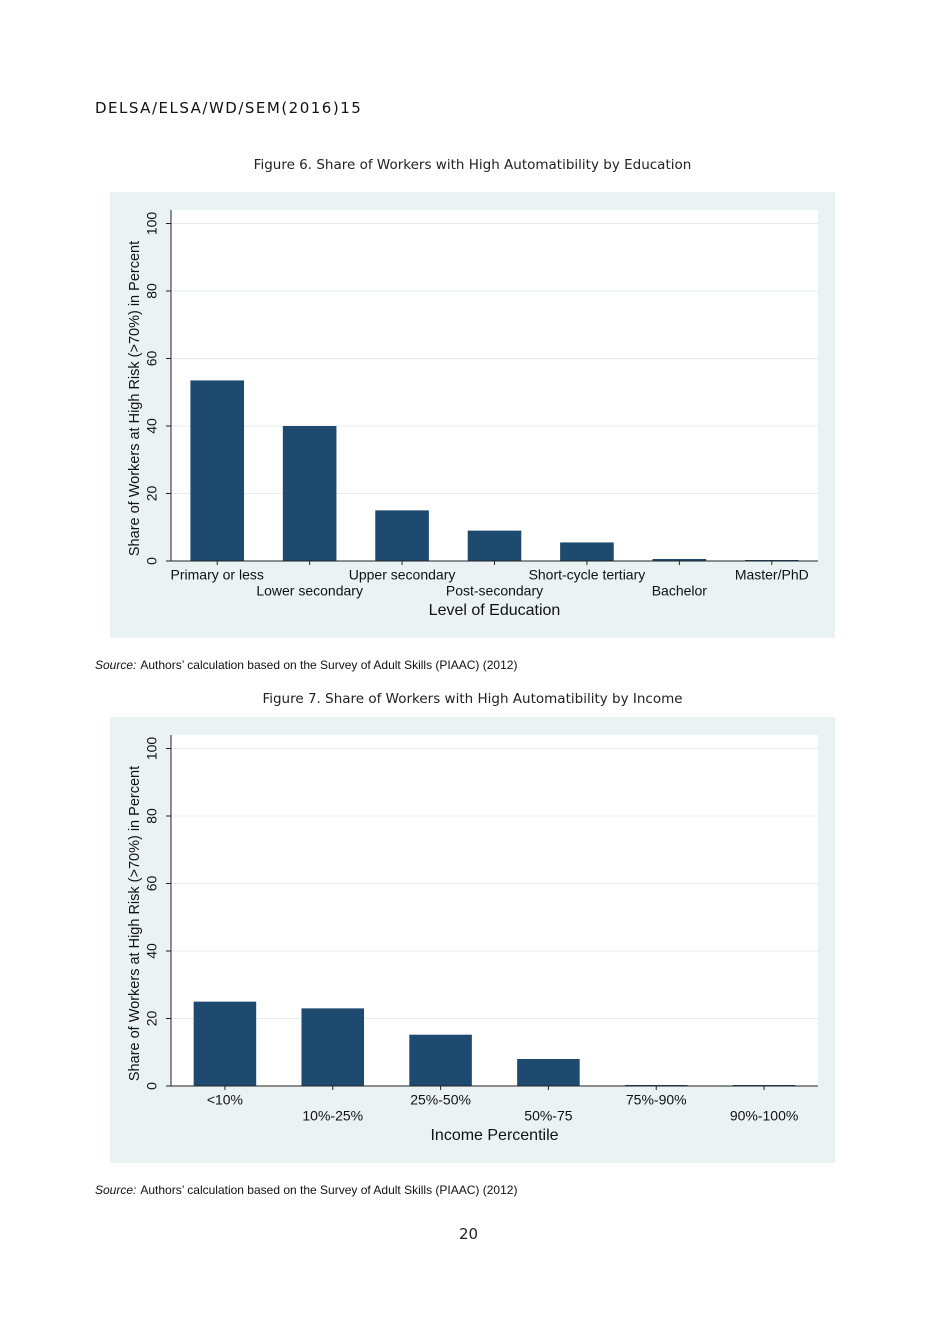 Image resolution: width=950 pixels, height=1344 pixels. I want to click on x-tick-label: 75%-90%, so click(656, 1100).